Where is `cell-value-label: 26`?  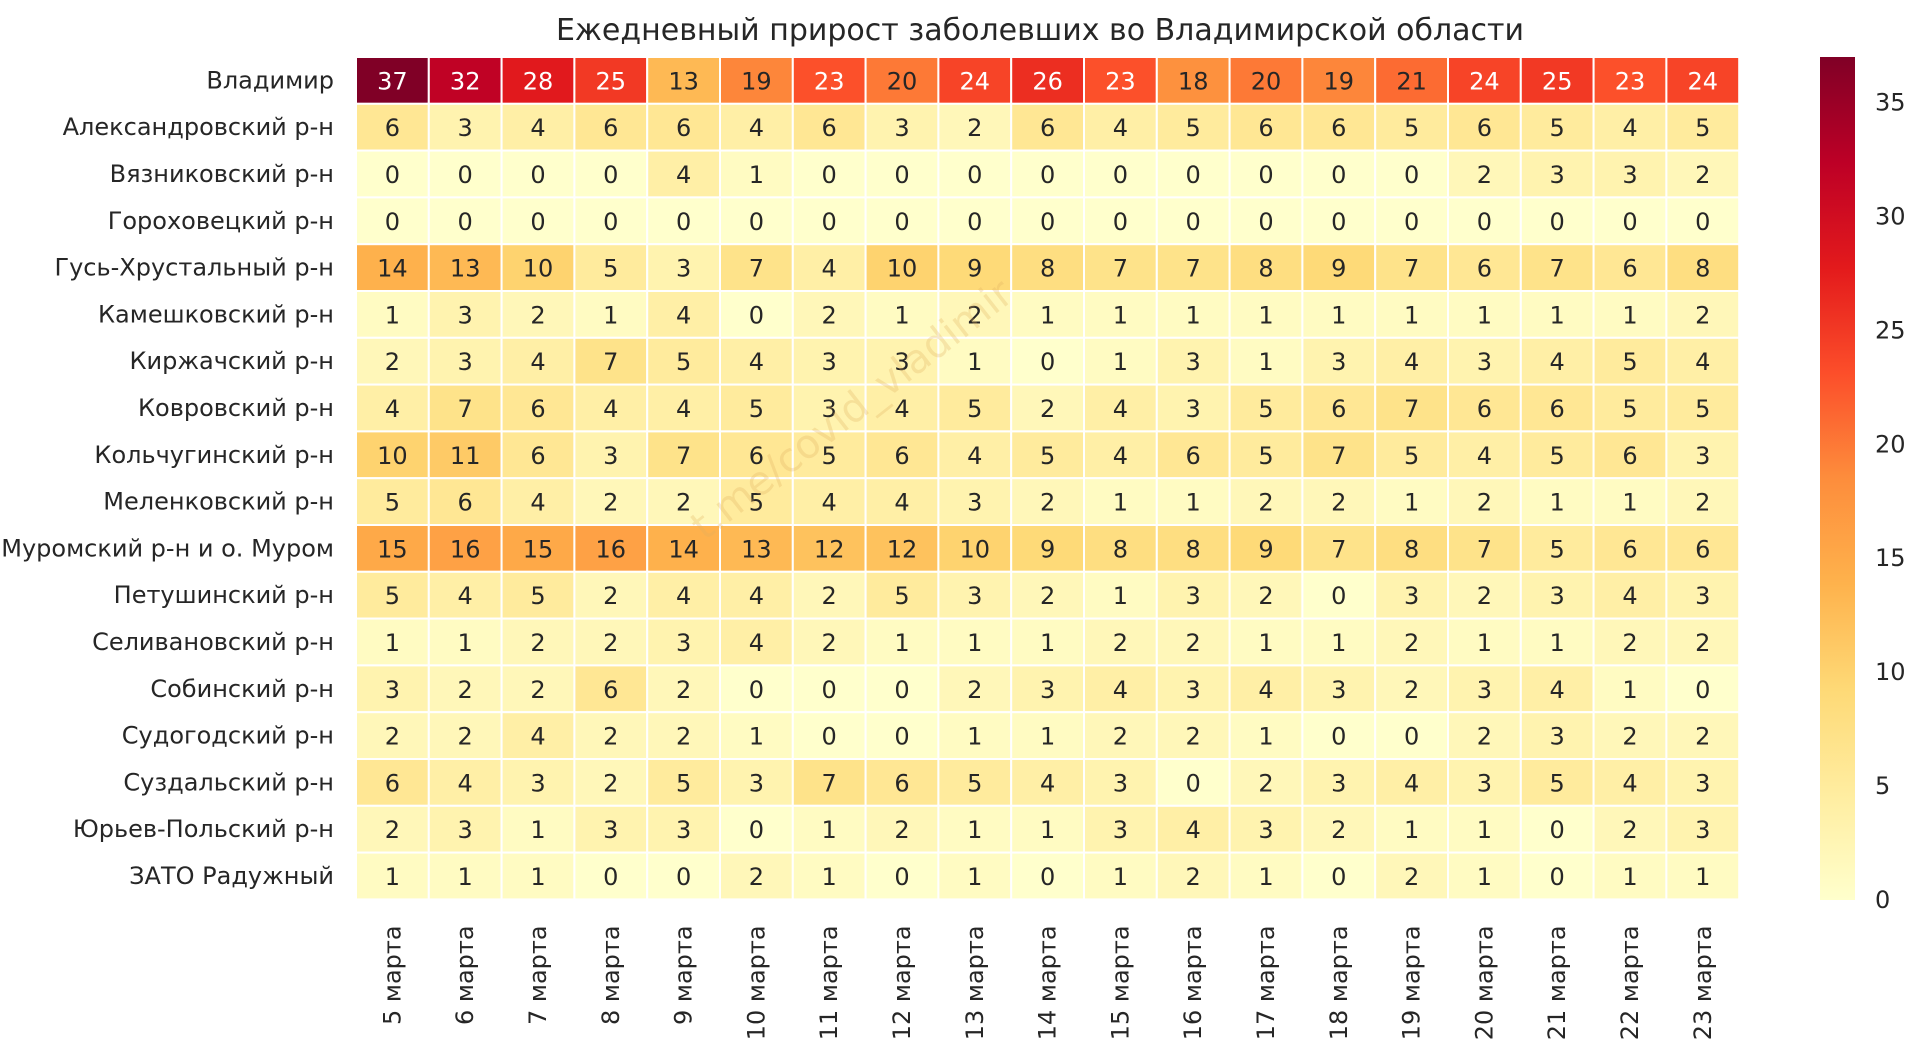
cell-value-label: 26 is located at coordinates (1047, 81).